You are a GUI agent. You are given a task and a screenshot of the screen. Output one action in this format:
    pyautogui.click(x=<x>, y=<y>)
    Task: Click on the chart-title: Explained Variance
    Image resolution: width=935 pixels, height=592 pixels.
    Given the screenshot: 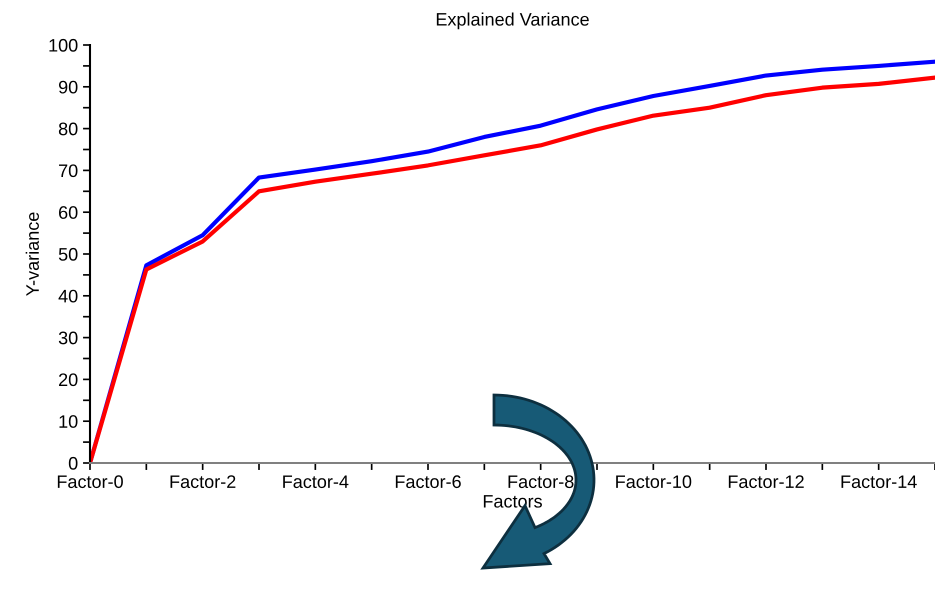 What is the action you would take?
    pyautogui.click(x=512, y=21)
    